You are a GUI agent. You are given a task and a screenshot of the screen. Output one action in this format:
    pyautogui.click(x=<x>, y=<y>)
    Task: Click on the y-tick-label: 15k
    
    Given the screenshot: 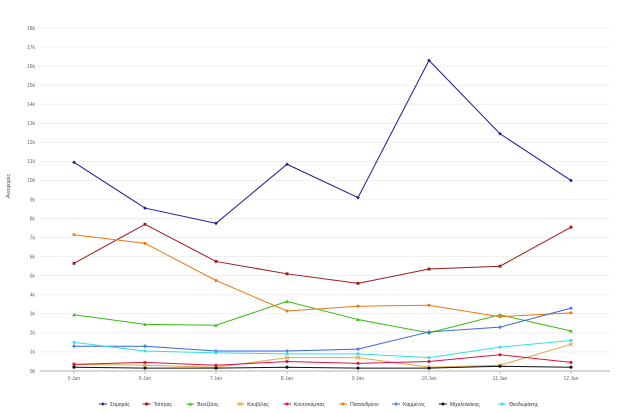 What is the action you would take?
    pyautogui.click(x=31, y=86)
    